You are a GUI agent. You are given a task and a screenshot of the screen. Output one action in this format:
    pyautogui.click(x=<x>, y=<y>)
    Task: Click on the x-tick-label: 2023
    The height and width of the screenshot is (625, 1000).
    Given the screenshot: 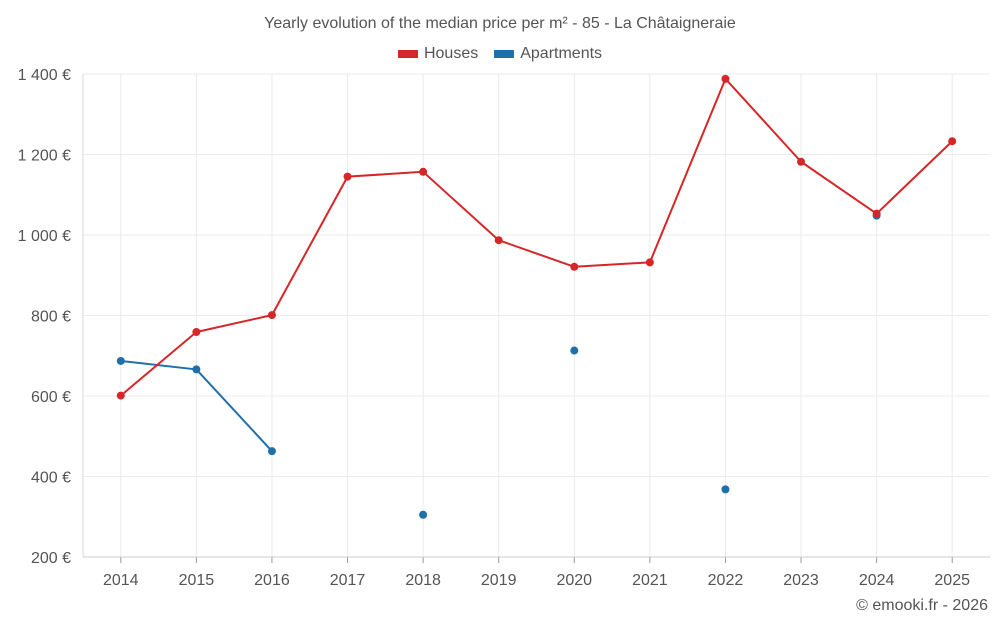 What is the action you would take?
    pyautogui.click(x=801, y=580)
    